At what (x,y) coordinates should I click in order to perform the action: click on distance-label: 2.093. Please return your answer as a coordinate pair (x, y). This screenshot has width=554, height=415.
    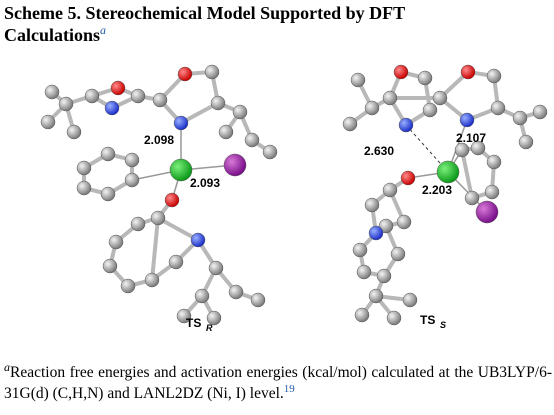
    Looking at the image, I should click on (205, 183).